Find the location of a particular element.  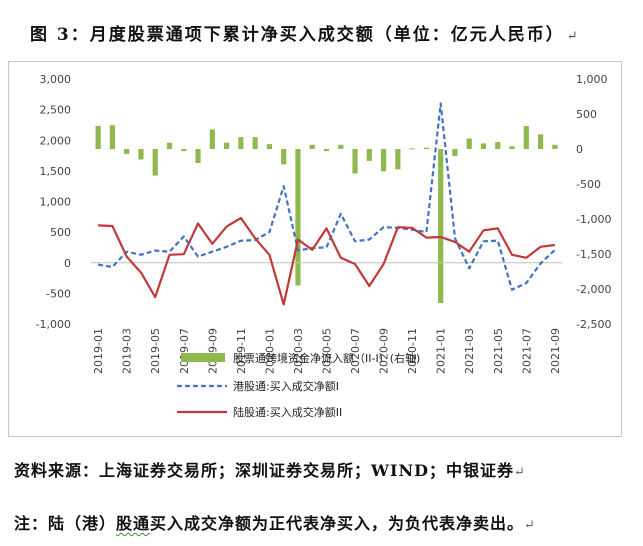

y-right-tick-label: -2,500 is located at coordinates (593, 324).